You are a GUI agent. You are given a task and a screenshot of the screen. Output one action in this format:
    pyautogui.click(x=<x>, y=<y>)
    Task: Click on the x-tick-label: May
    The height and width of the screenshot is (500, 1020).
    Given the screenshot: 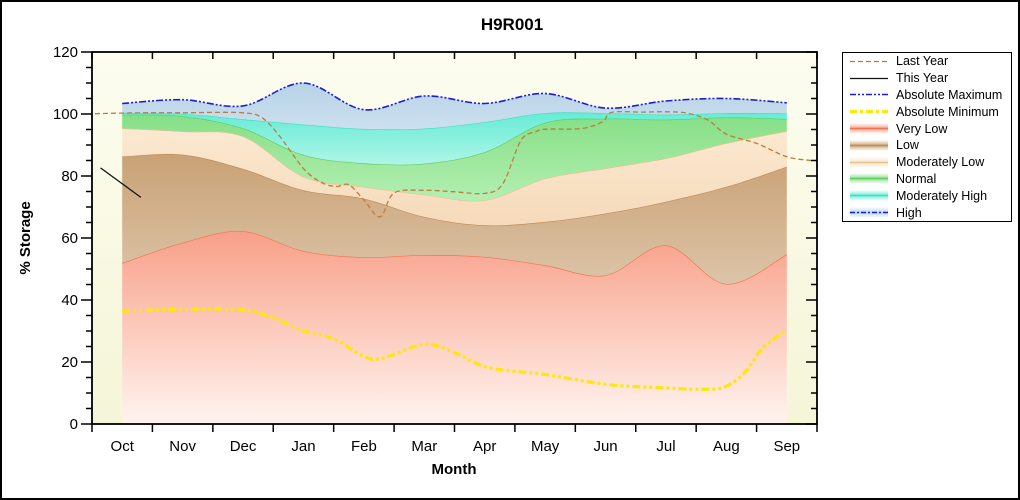 What is the action you would take?
    pyautogui.click(x=545, y=446)
    